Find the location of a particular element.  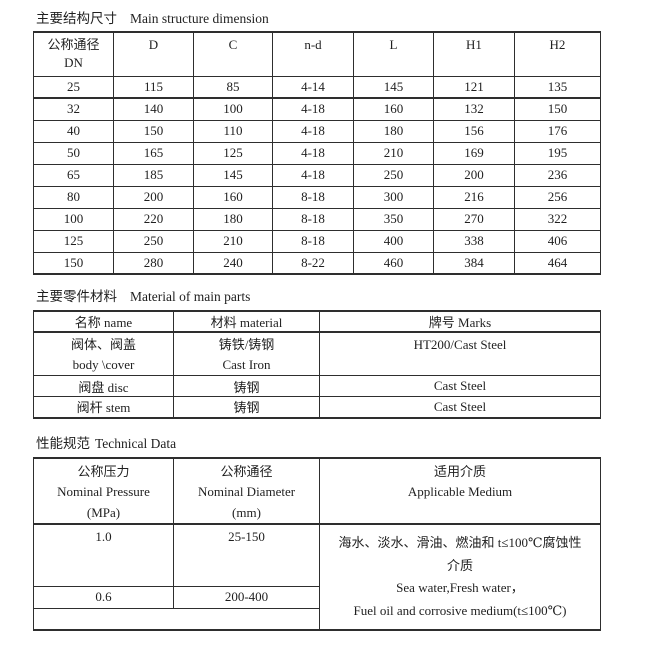

table-row: 50 165 125 4-18 210 169 195 is located at coordinates (317, 153).